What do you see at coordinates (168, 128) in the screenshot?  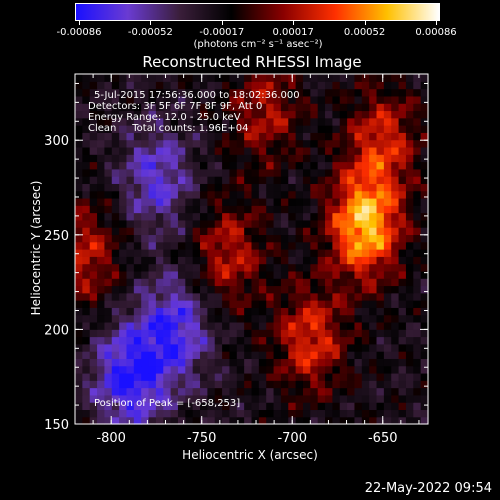 I see `clean-counts: Clean Total counts: 1.96E+04` at bounding box center [168, 128].